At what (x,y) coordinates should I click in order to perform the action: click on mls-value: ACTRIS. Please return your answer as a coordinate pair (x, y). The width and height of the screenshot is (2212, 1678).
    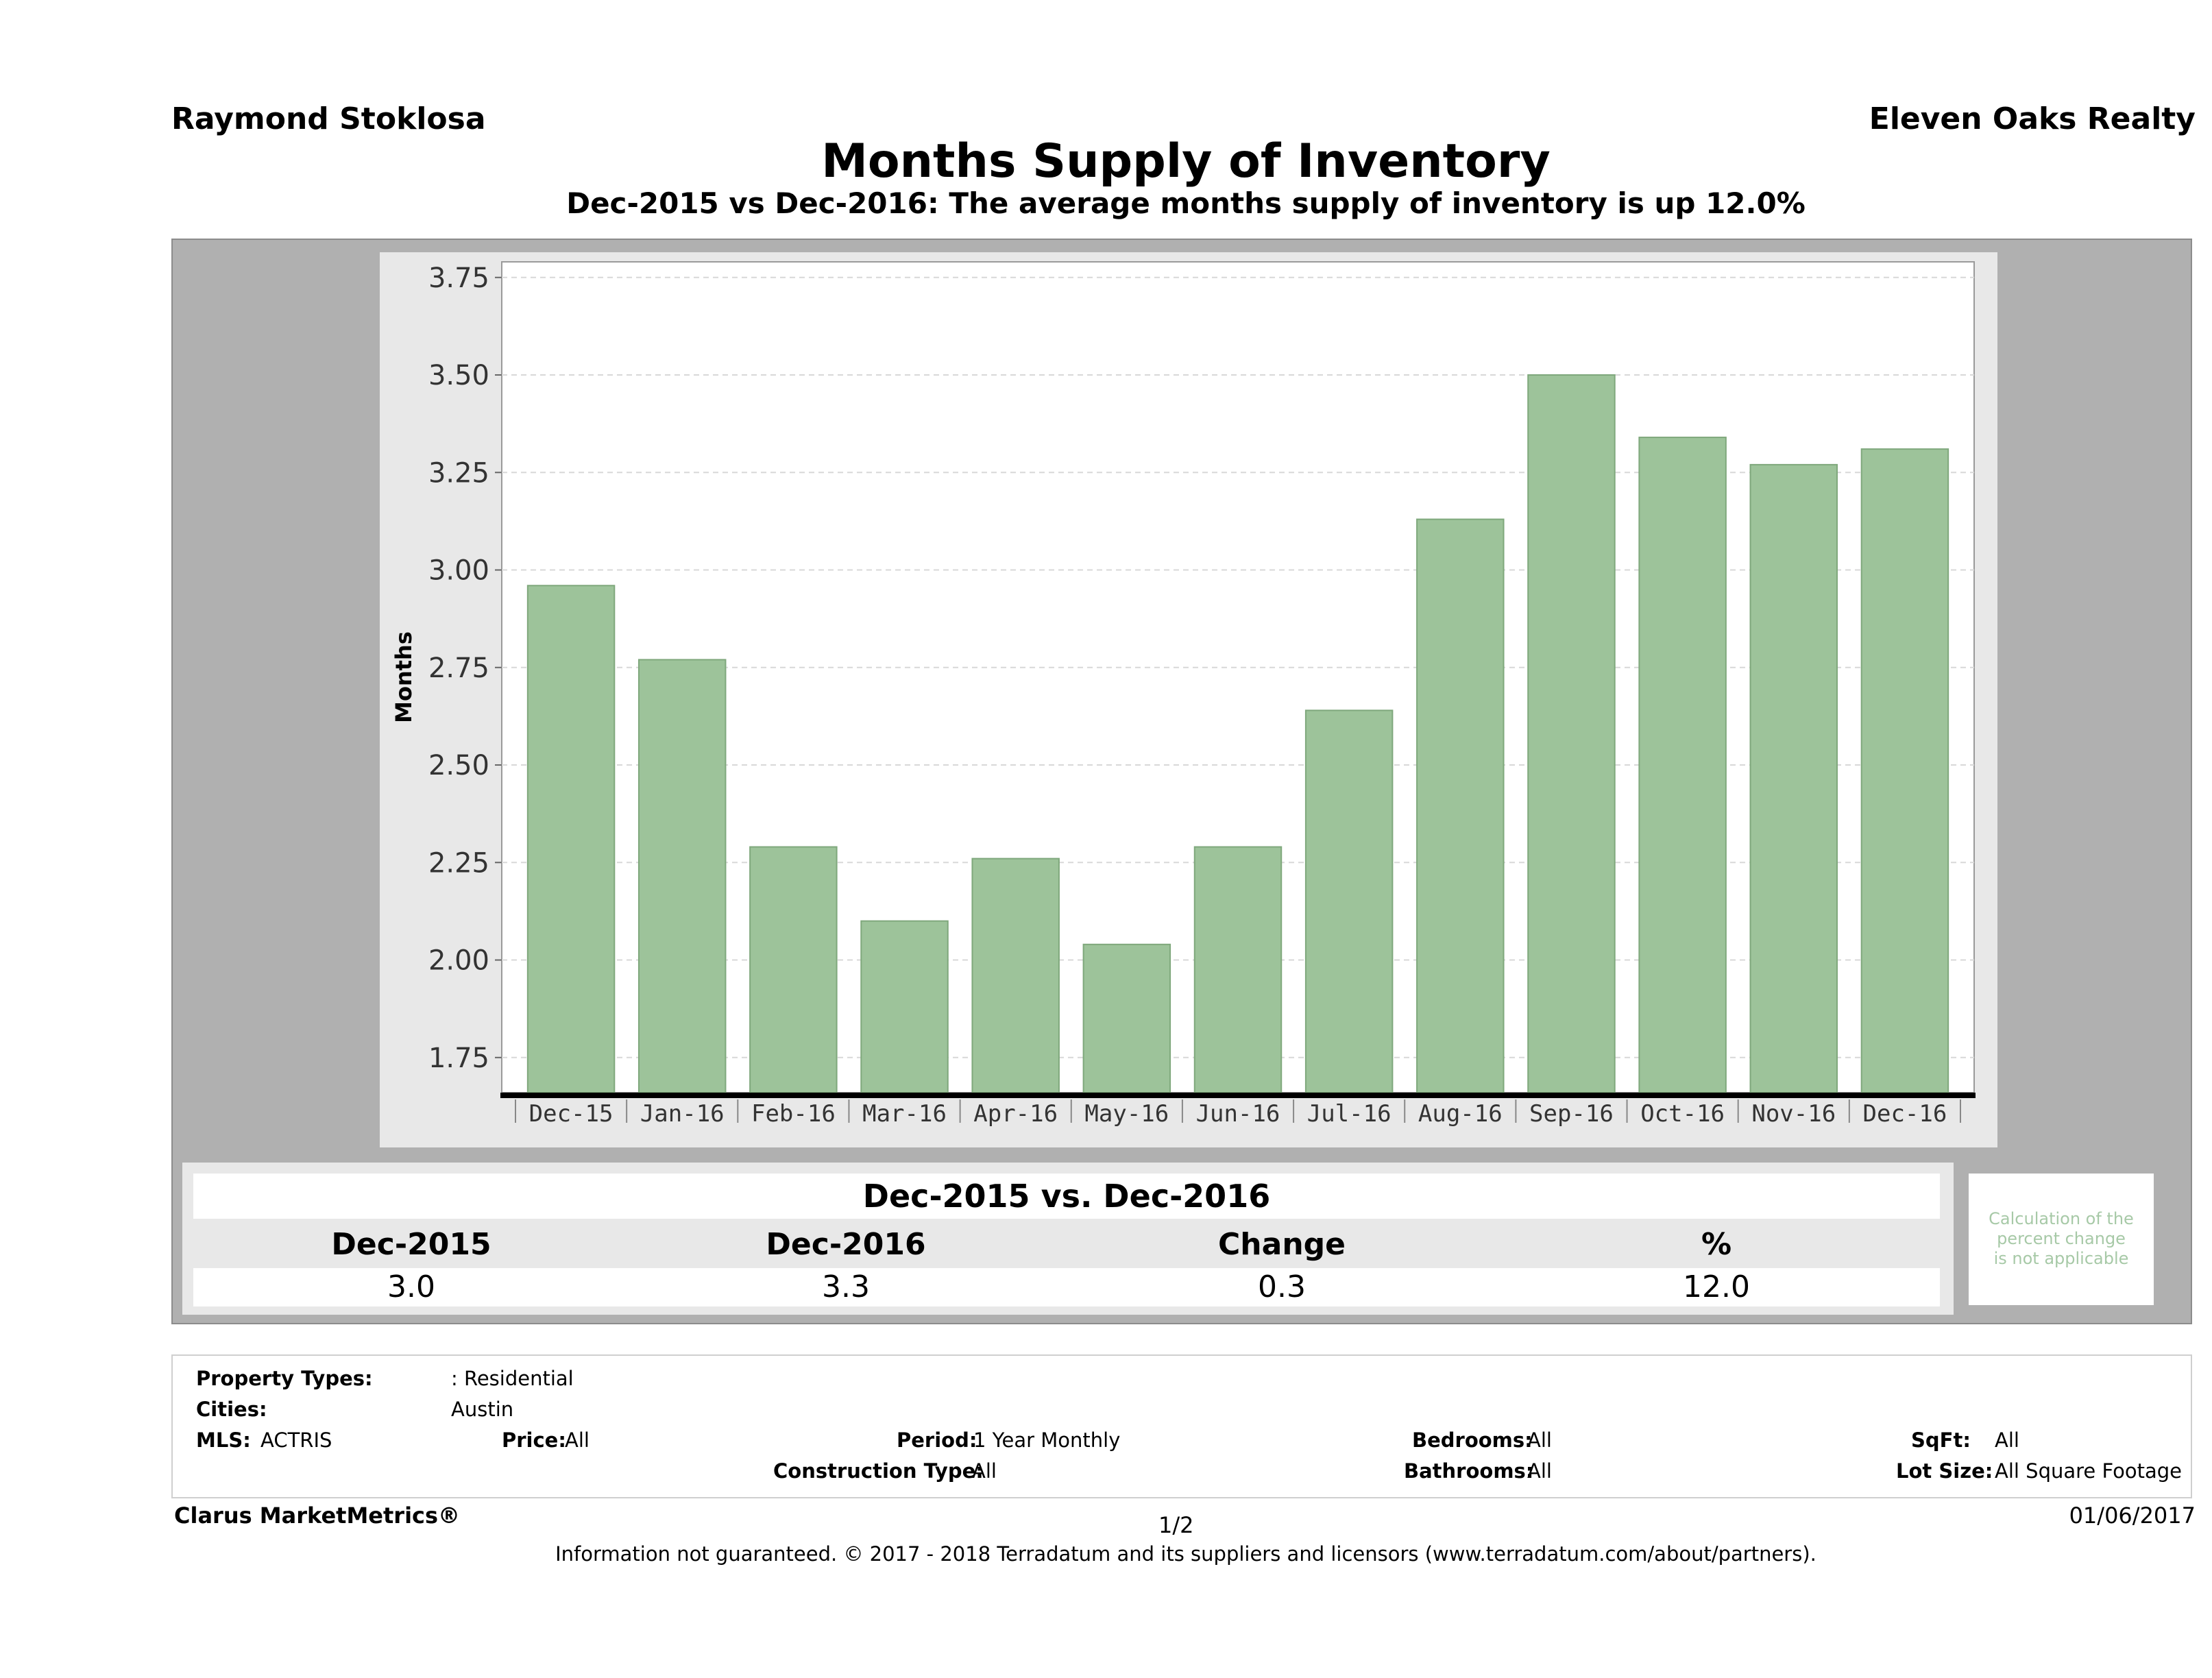
    Looking at the image, I should click on (296, 1440).